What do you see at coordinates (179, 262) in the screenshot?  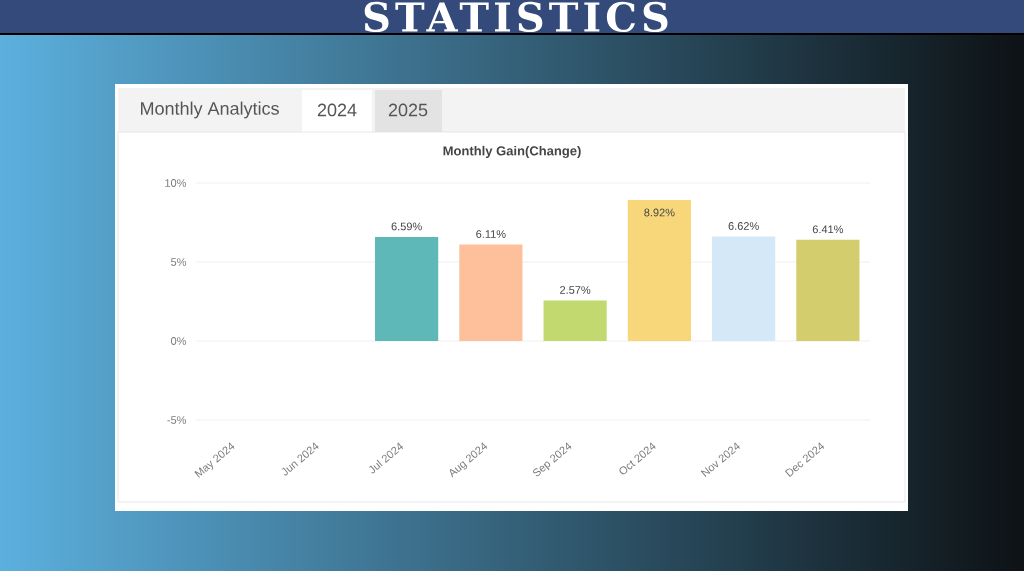 I see `y-tick-label: 5%` at bounding box center [179, 262].